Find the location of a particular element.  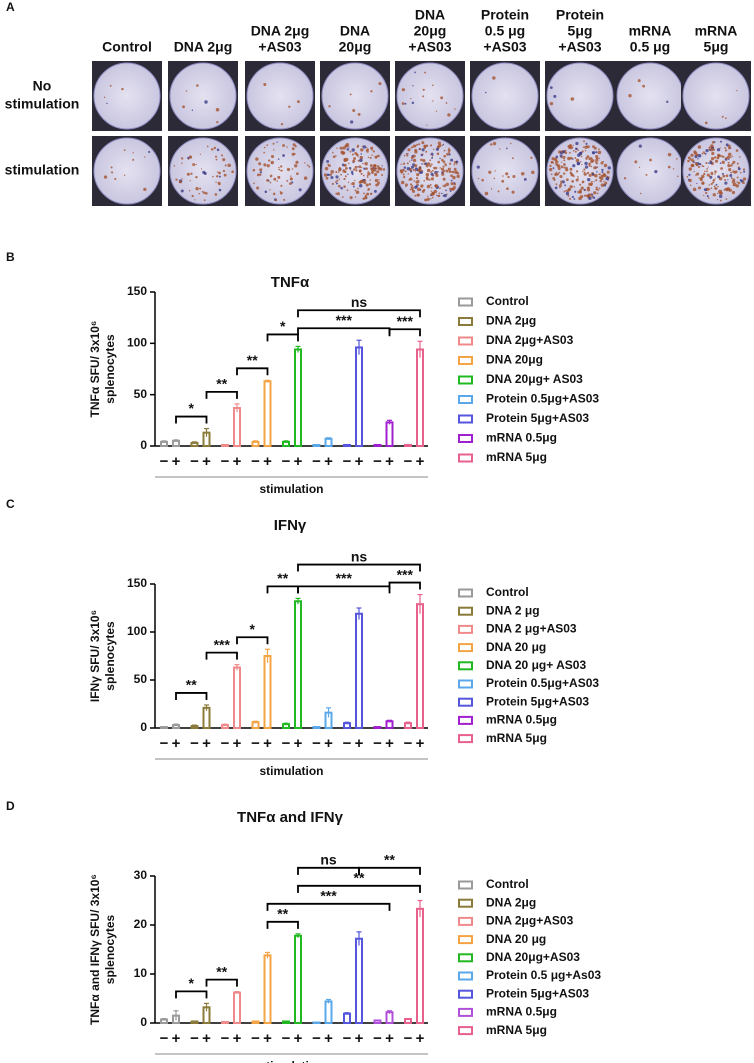

y-axis-label: splenocytes is located at coordinates (110, 949).